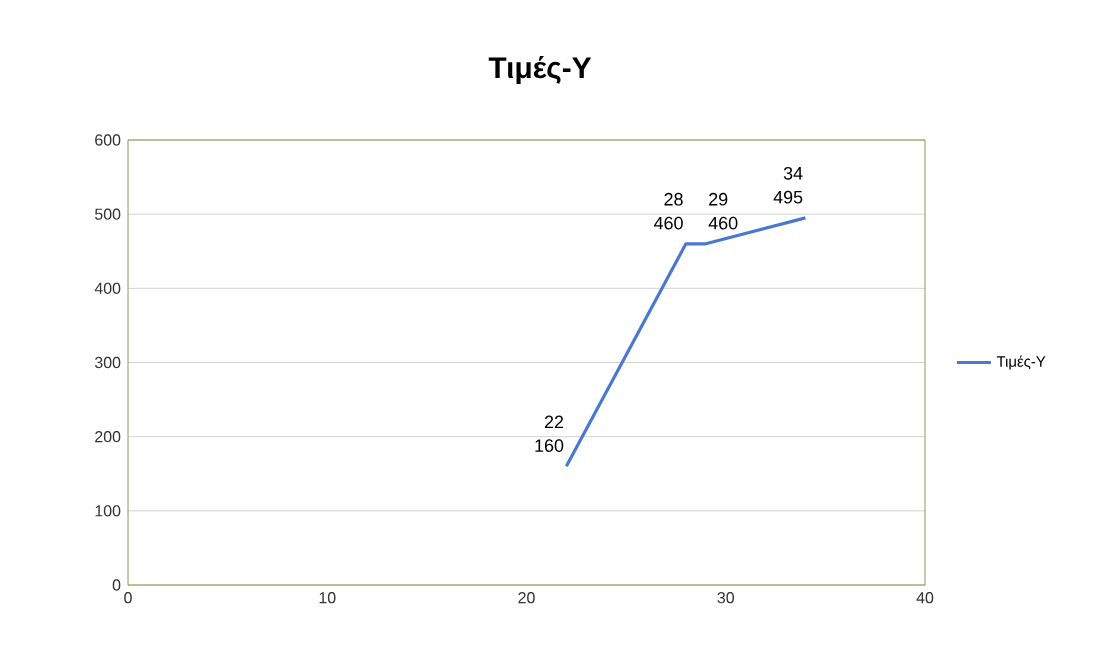  What do you see at coordinates (540, 70) in the screenshot?
I see `chart-title: Τιμές-Υ` at bounding box center [540, 70].